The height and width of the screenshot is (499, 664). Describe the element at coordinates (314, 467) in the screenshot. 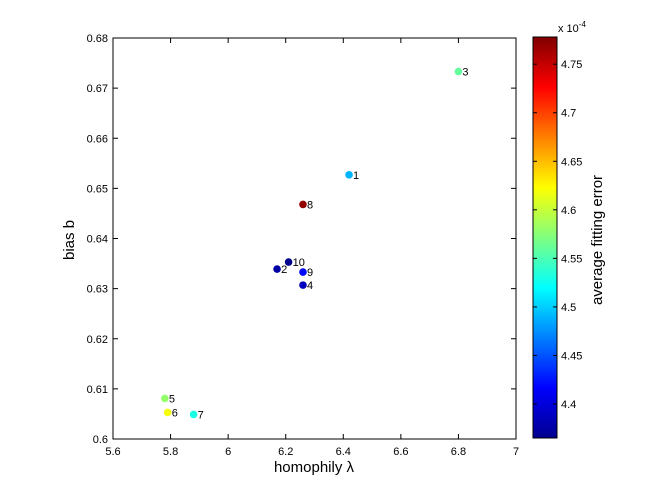

I see `x-axis-label: homophily λ` at that location.